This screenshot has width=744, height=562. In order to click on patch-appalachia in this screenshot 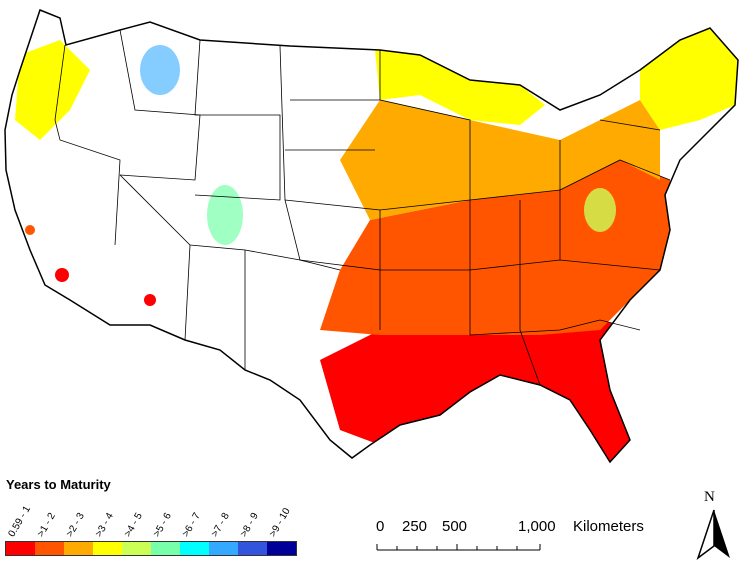, I will do `click(600, 210)`.